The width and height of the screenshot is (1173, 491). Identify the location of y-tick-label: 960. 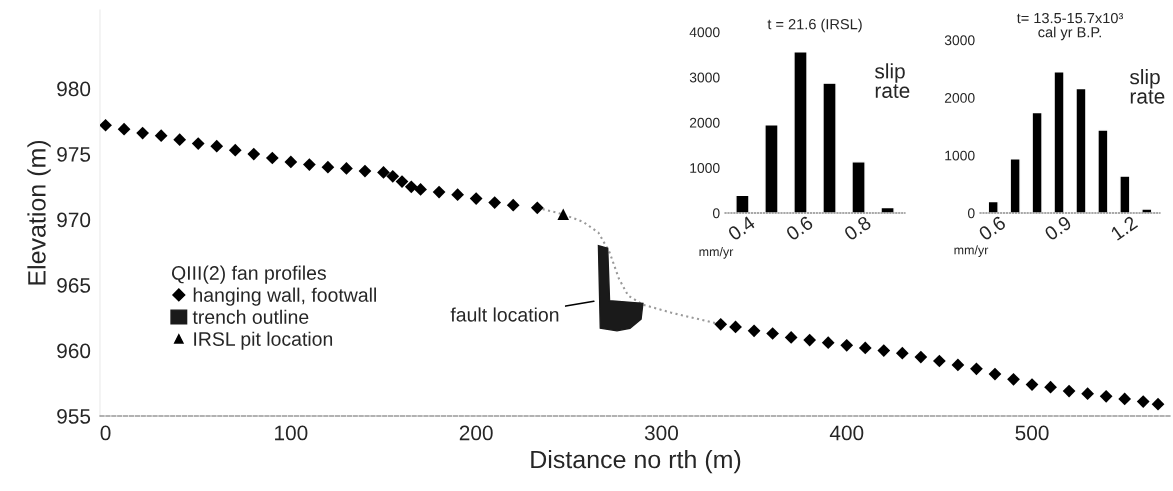
(74, 351).